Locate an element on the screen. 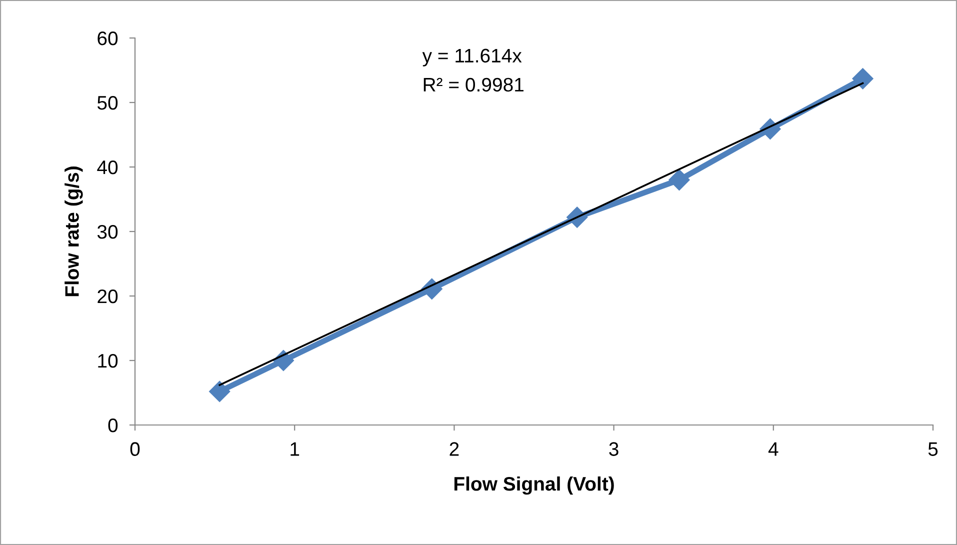 This screenshot has width=957, height=545. y-tick-label: 50 is located at coordinates (107, 103).